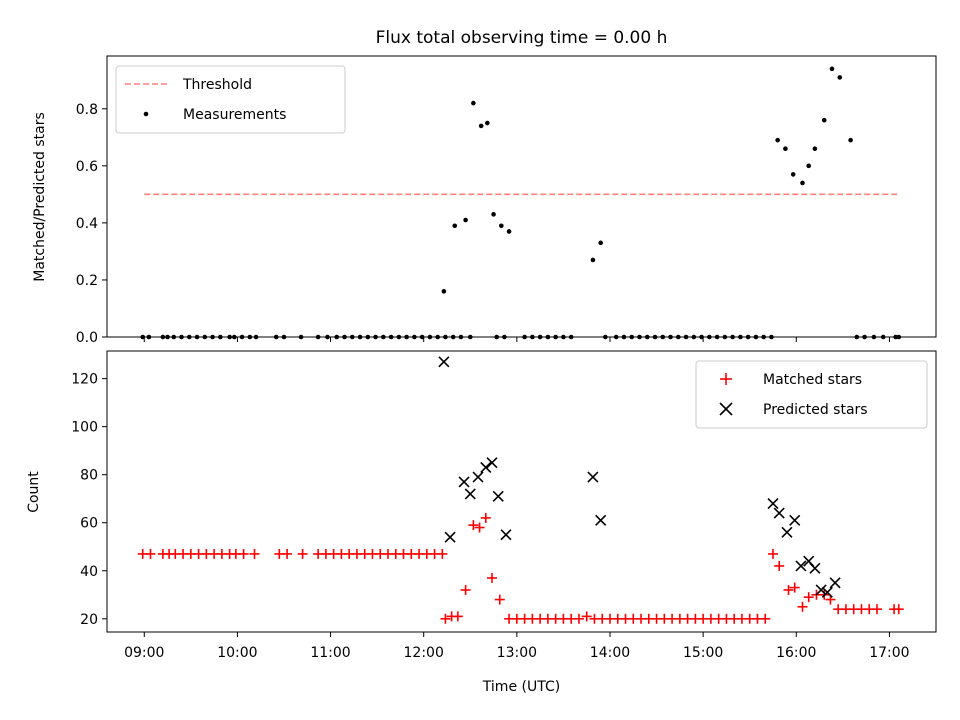 The image size is (960, 720). What do you see at coordinates (610, 653) in the screenshot?
I see `x-tick-label: 14:00` at bounding box center [610, 653].